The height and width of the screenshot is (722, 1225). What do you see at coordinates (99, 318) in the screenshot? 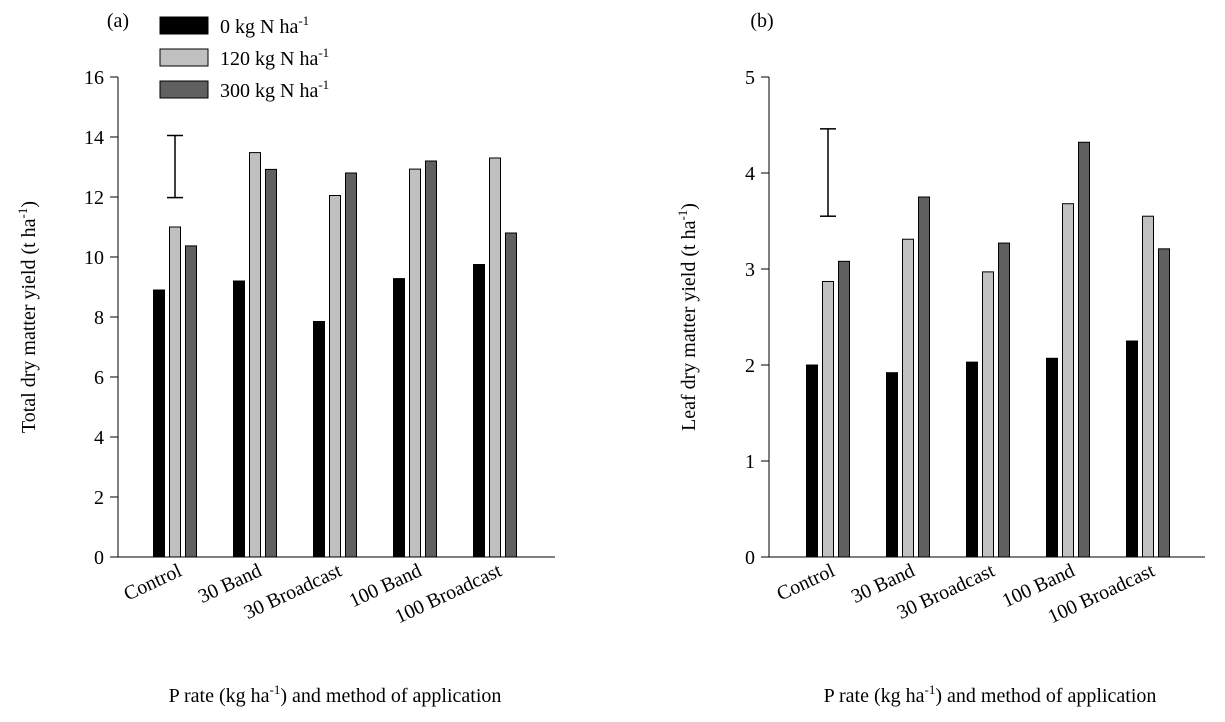
I see `y-tick-label: 8` at bounding box center [99, 318].